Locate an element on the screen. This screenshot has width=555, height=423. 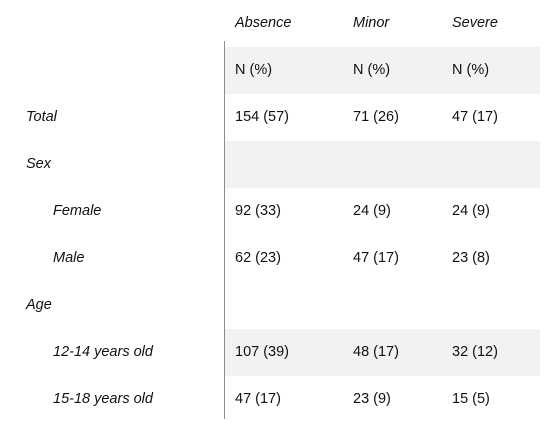
subheader-row: N (%) N (%) N (%) is located at coordinates (277, 70).